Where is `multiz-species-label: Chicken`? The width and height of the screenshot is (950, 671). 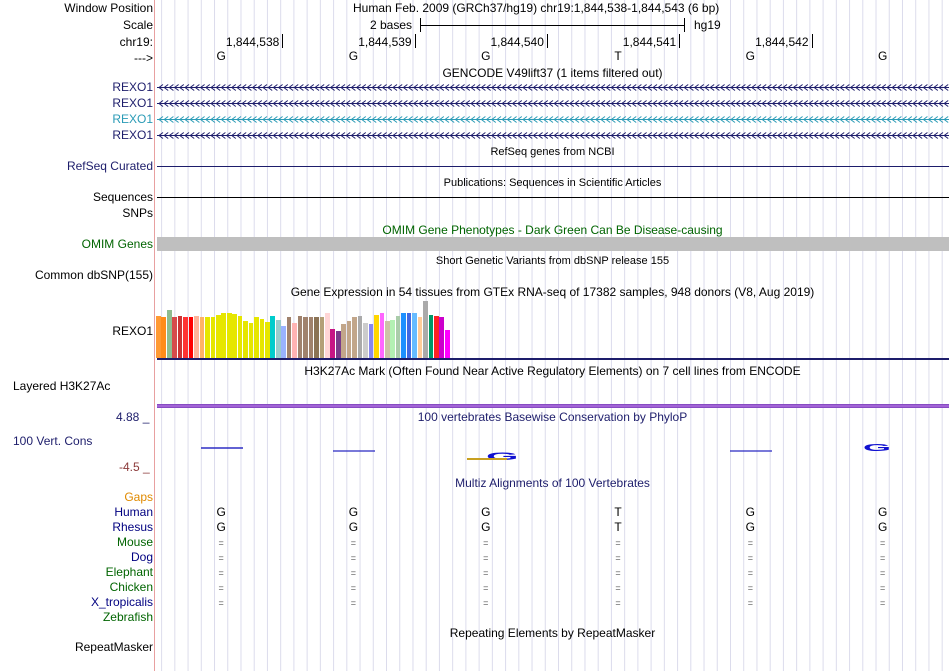 multiz-species-label: Chicken is located at coordinates (131, 587).